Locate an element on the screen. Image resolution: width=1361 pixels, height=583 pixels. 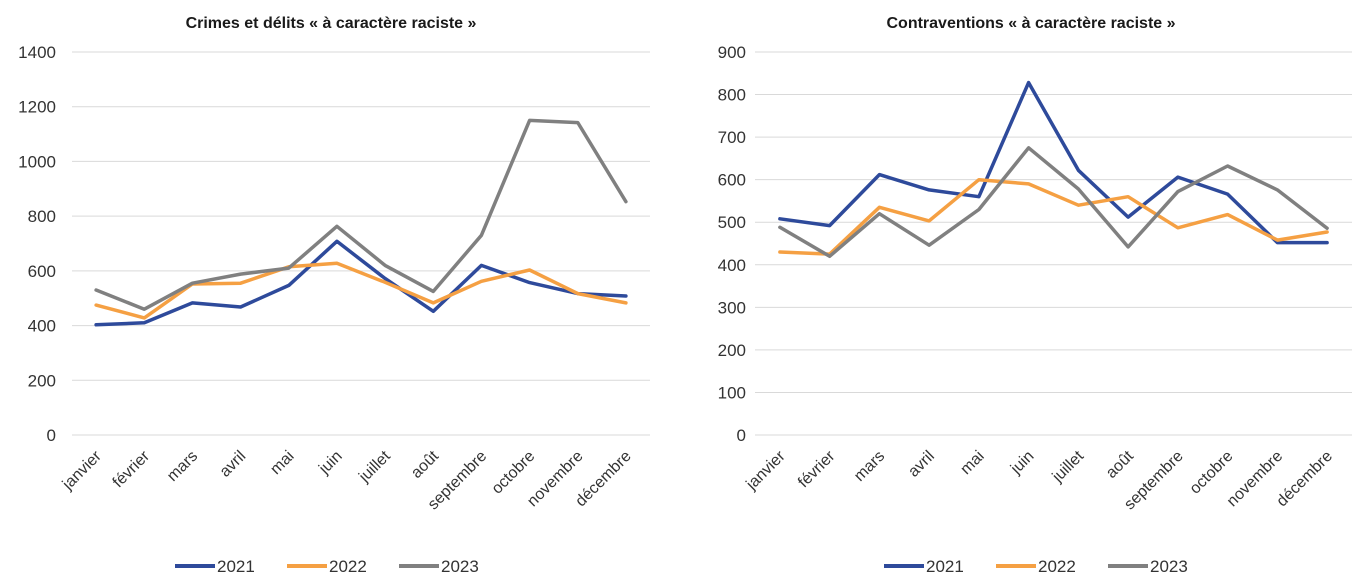
y-tick-label: 300 is located at coordinates (732, 307).